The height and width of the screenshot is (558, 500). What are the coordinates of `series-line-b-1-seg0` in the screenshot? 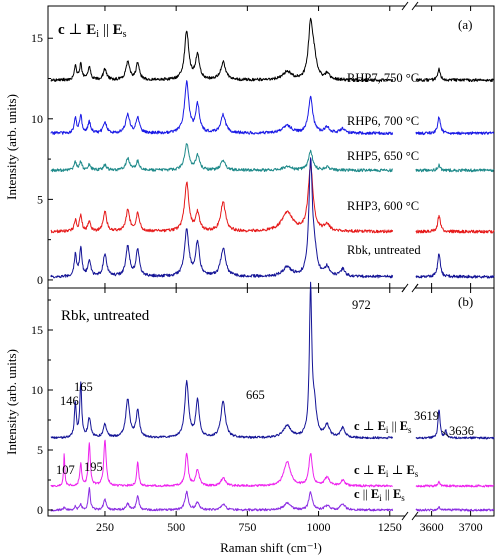 It's located at (221, 463).